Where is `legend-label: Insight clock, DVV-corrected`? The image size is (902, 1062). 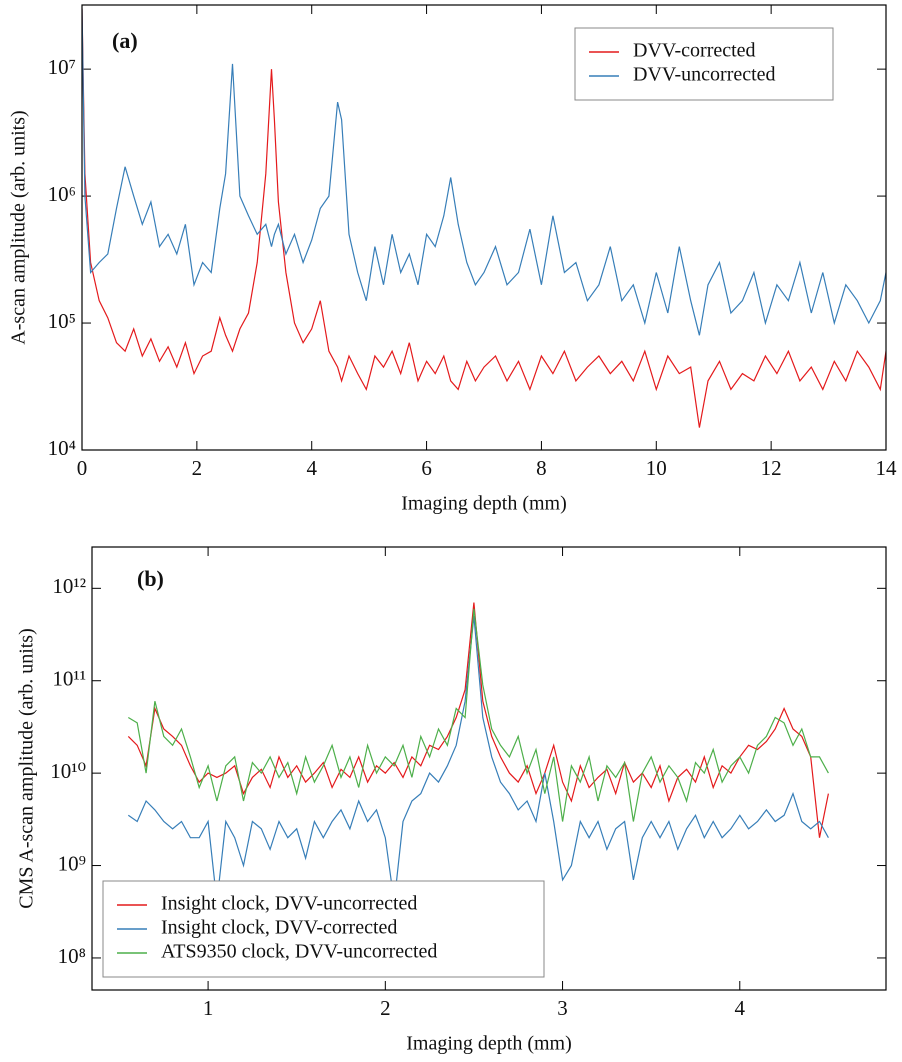 legend-label: Insight clock, DVV-corrected is located at coordinates (279, 928).